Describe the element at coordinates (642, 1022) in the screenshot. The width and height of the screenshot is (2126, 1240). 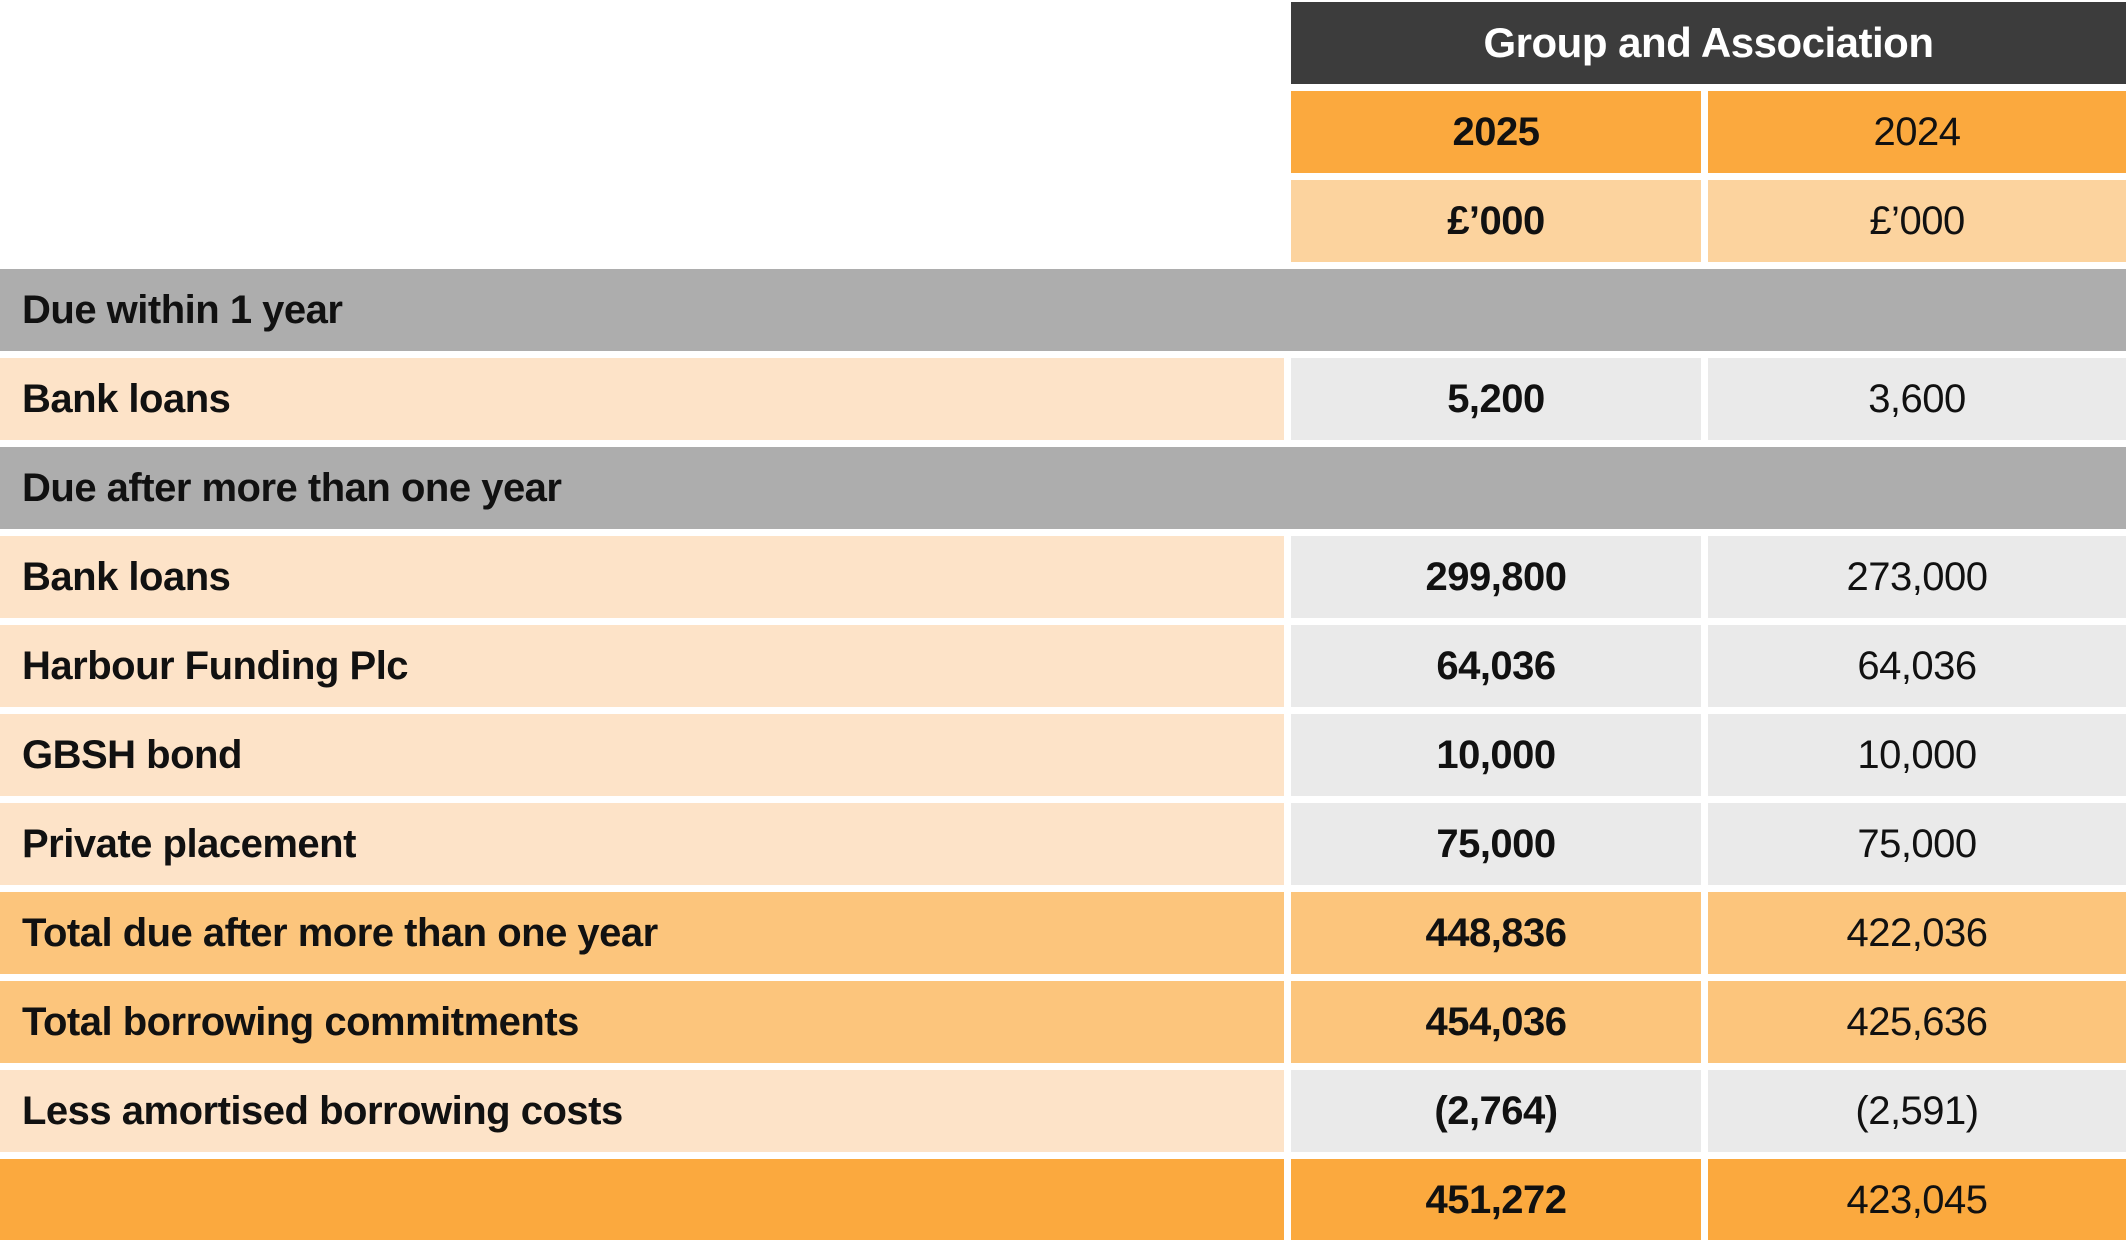
I see `row-label-total-borrowing-commitments: Total borrowing commitments` at that location.